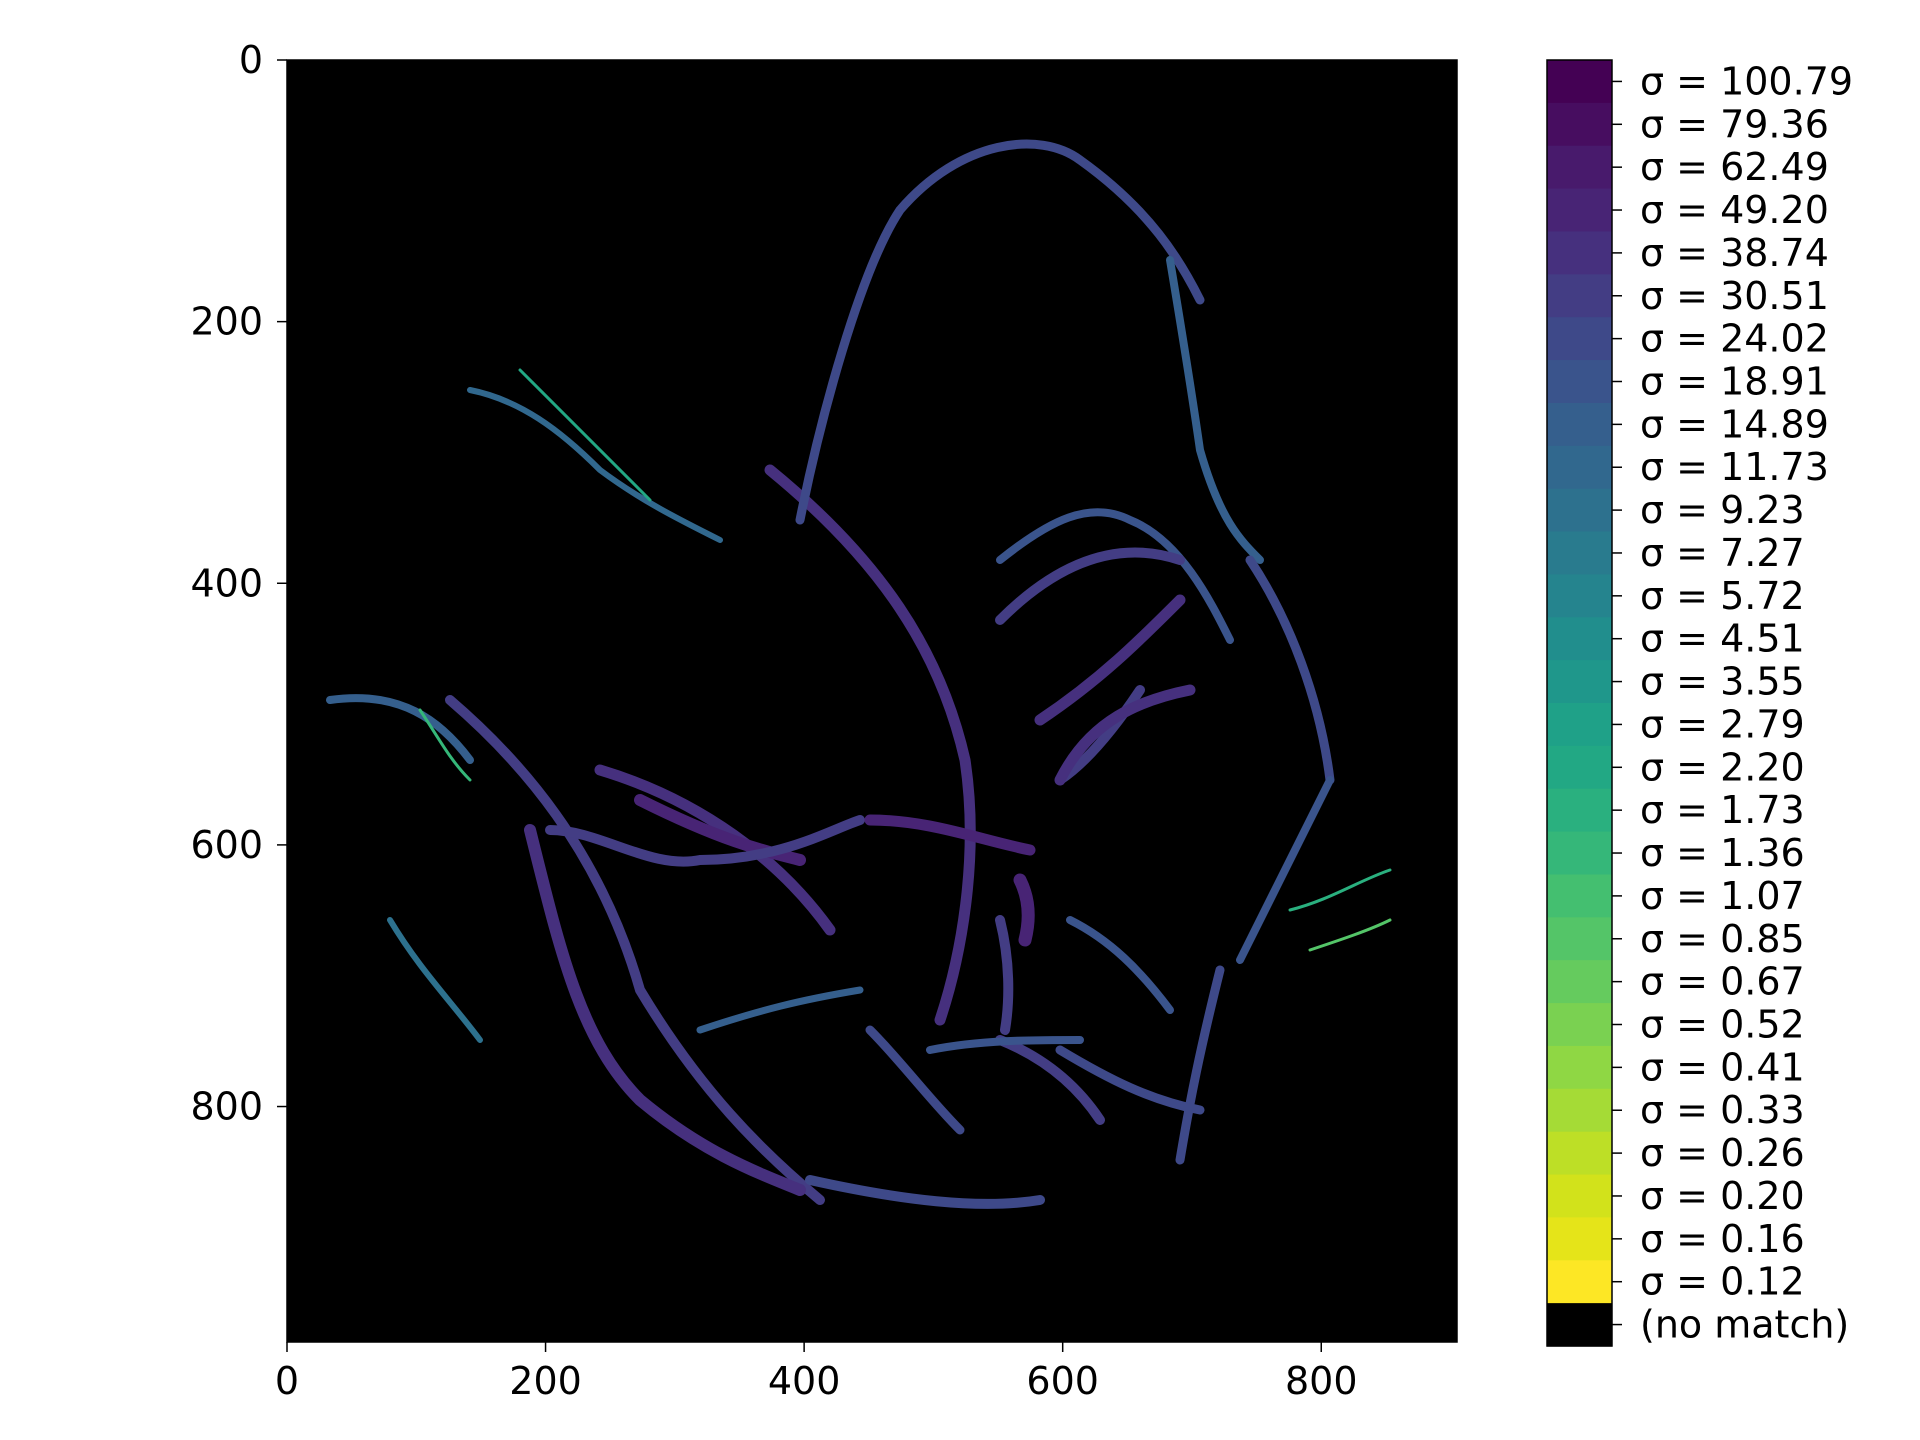  Describe the element at coordinates (1746, 81) in the screenshot. I see `colorbar-label: σ = 100.79` at that location.